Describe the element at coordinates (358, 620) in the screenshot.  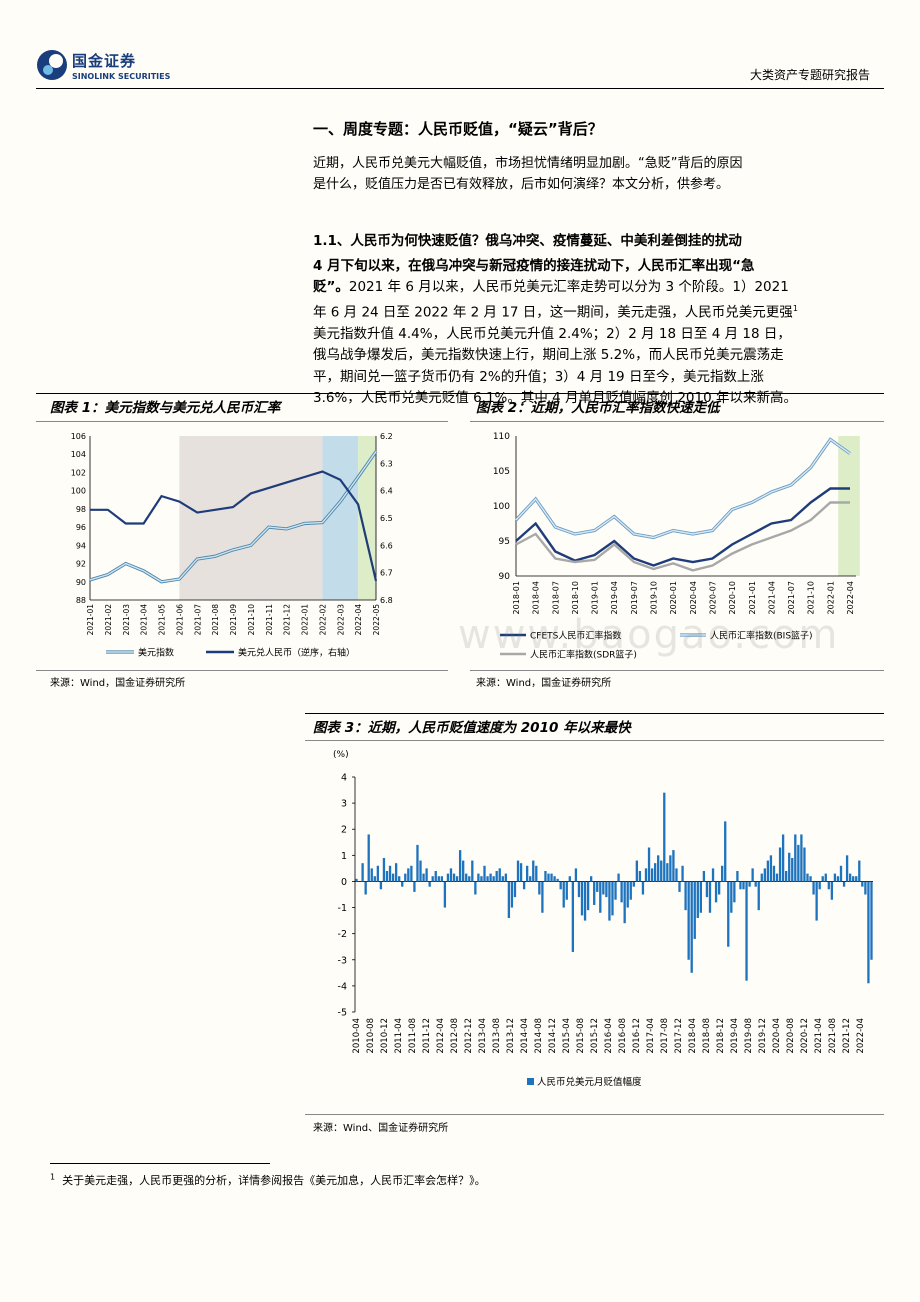
I see `fig1-x-tick-label: 2022-04` at that location.